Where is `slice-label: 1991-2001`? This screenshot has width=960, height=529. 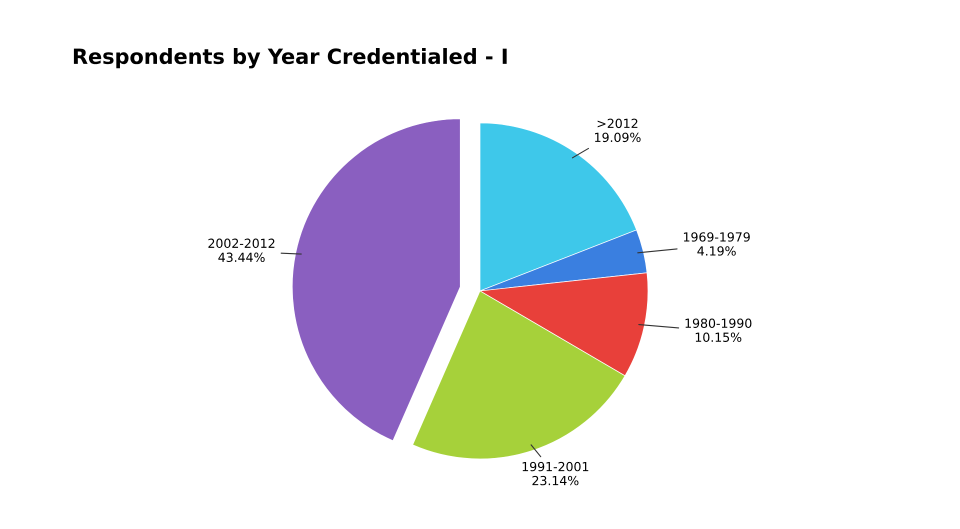
slice-label: 1991-2001 is located at coordinates (555, 467).